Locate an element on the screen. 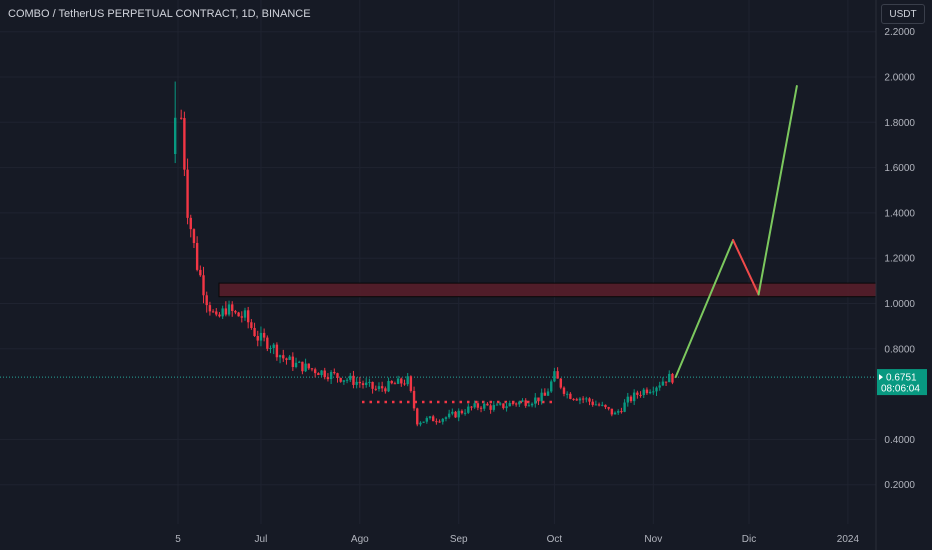 Image resolution: width=932 pixels, height=550 pixels. y-tick-label: 2.2000 is located at coordinates (899, 32).